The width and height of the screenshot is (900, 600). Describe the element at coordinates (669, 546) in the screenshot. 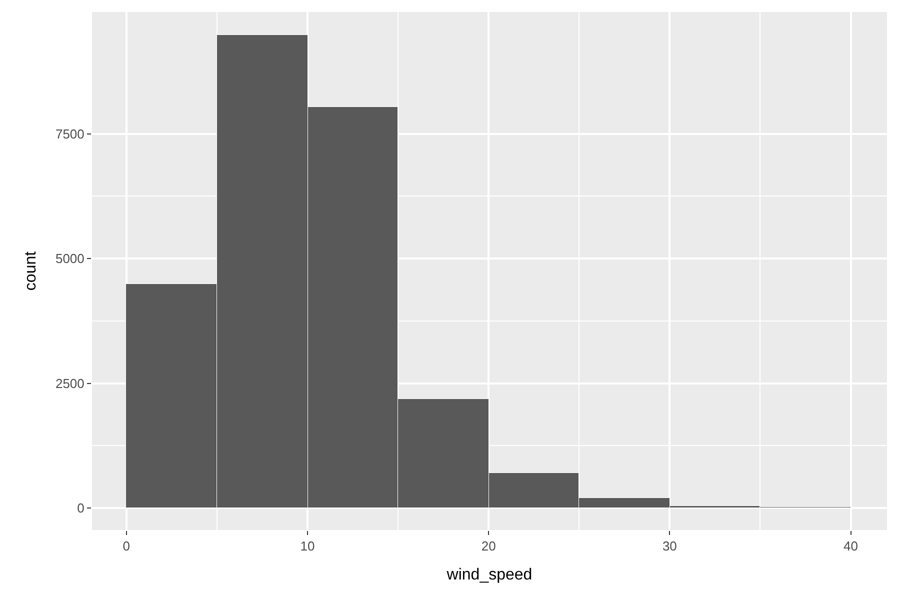

I see `x-tick-label: 30` at that location.